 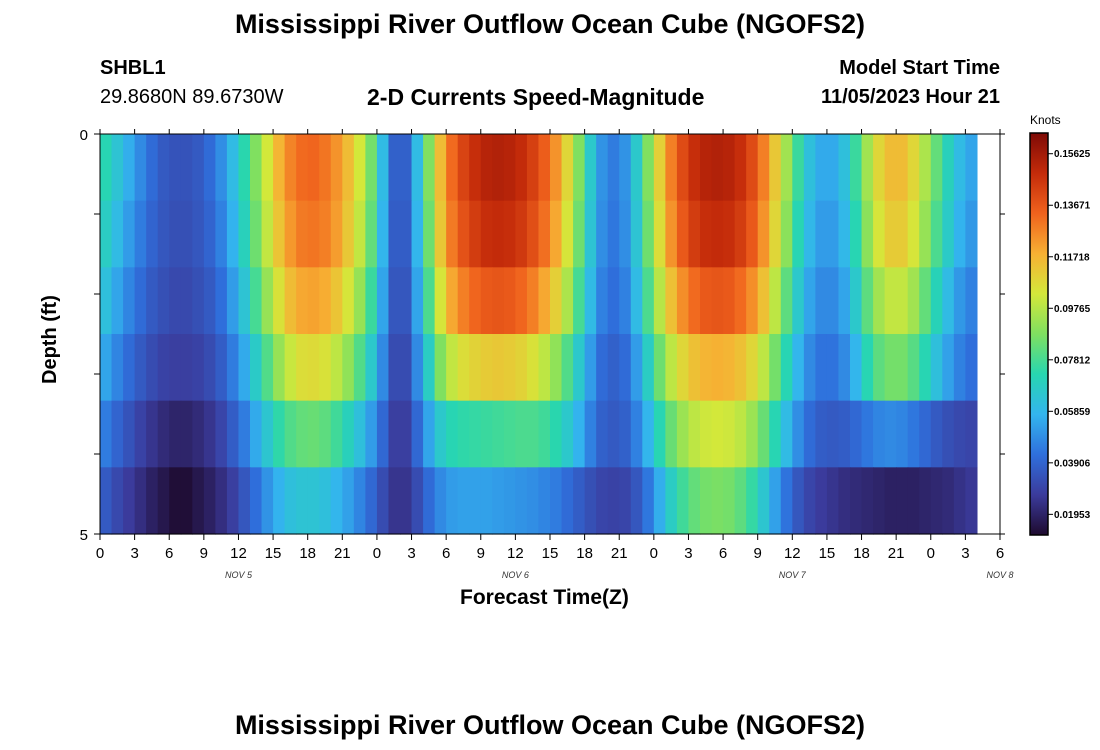 What do you see at coordinates (793, 575) in the screenshot?
I see `date-label: NOV 7` at bounding box center [793, 575].